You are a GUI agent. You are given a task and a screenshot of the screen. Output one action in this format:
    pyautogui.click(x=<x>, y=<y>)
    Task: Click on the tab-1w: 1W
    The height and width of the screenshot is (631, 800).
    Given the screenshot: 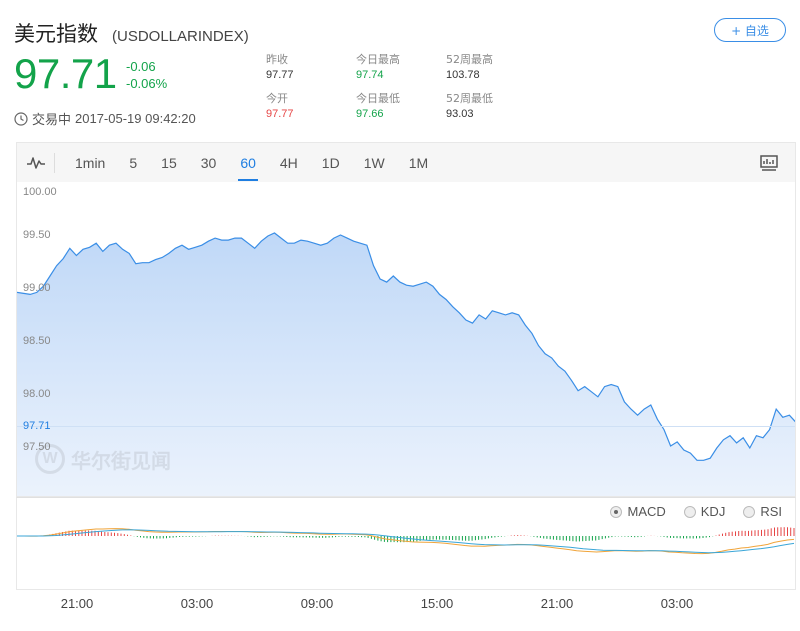 What is the action you would take?
    pyautogui.click(x=374, y=162)
    